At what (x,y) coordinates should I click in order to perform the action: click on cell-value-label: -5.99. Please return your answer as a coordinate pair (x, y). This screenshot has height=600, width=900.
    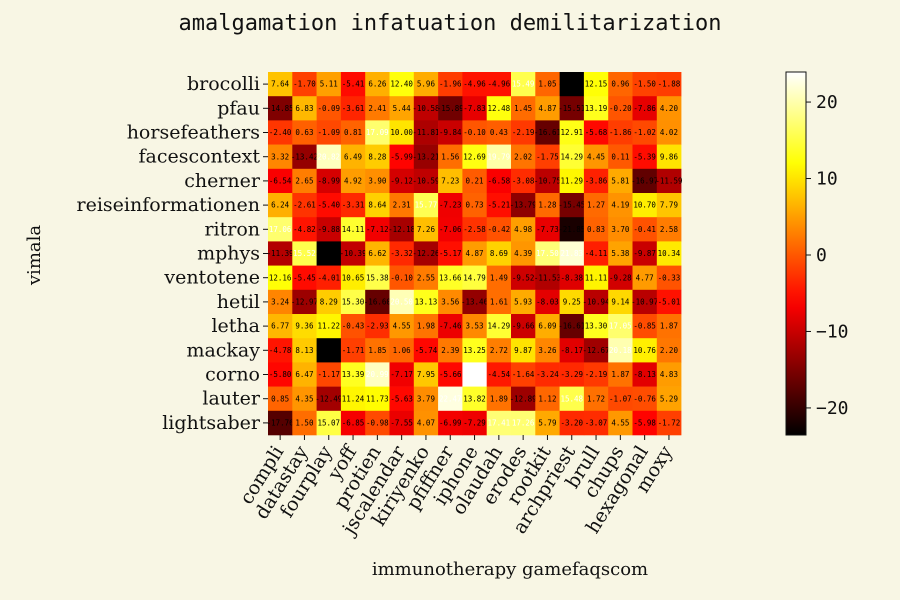
    Looking at the image, I should click on (401, 156).